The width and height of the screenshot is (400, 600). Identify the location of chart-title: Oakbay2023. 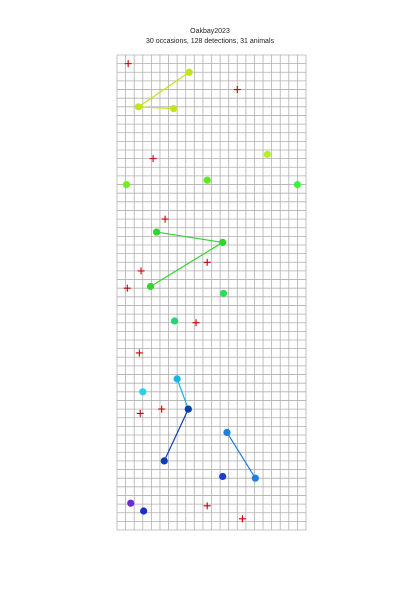
(210, 31).